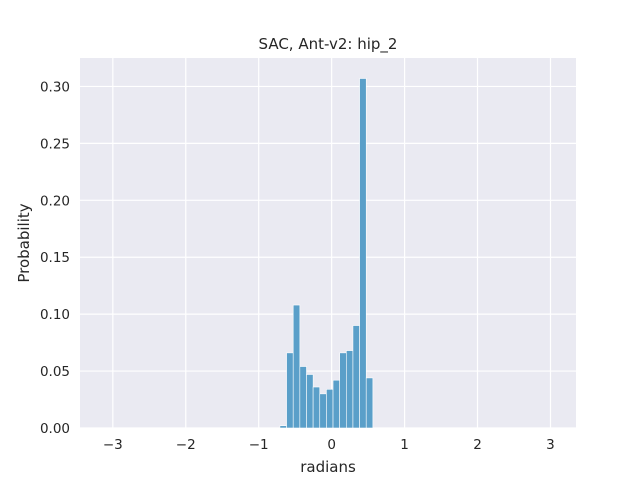 The image size is (640, 480). Describe the element at coordinates (404, 445) in the screenshot. I see `x-tick-label: 1` at that location.